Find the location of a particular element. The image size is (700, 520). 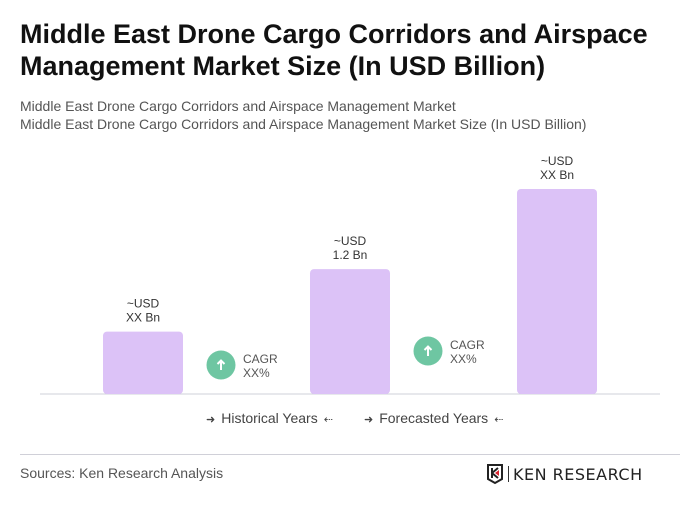

logo-text: KEN RESEARCH is located at coordinates (578, 474).